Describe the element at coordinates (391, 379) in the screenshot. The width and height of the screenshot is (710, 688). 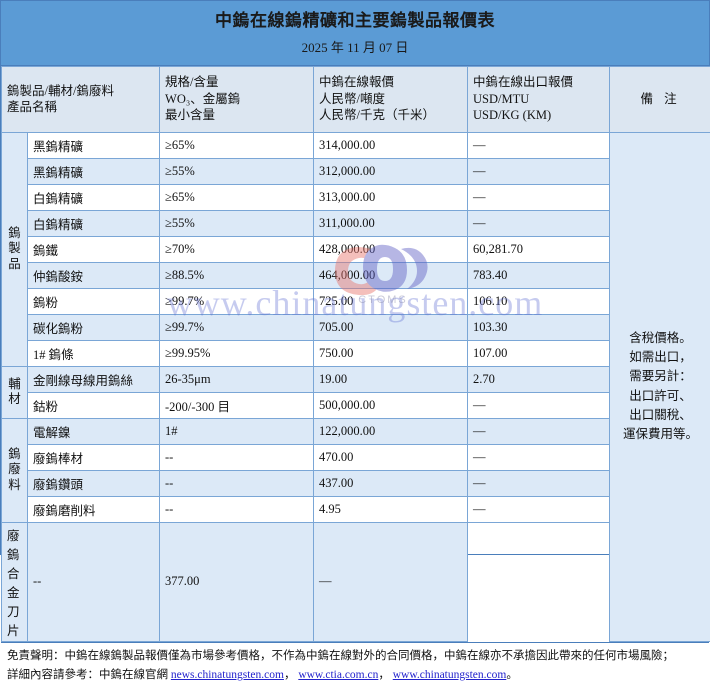
I see `price-cny: 19.00` at that location.